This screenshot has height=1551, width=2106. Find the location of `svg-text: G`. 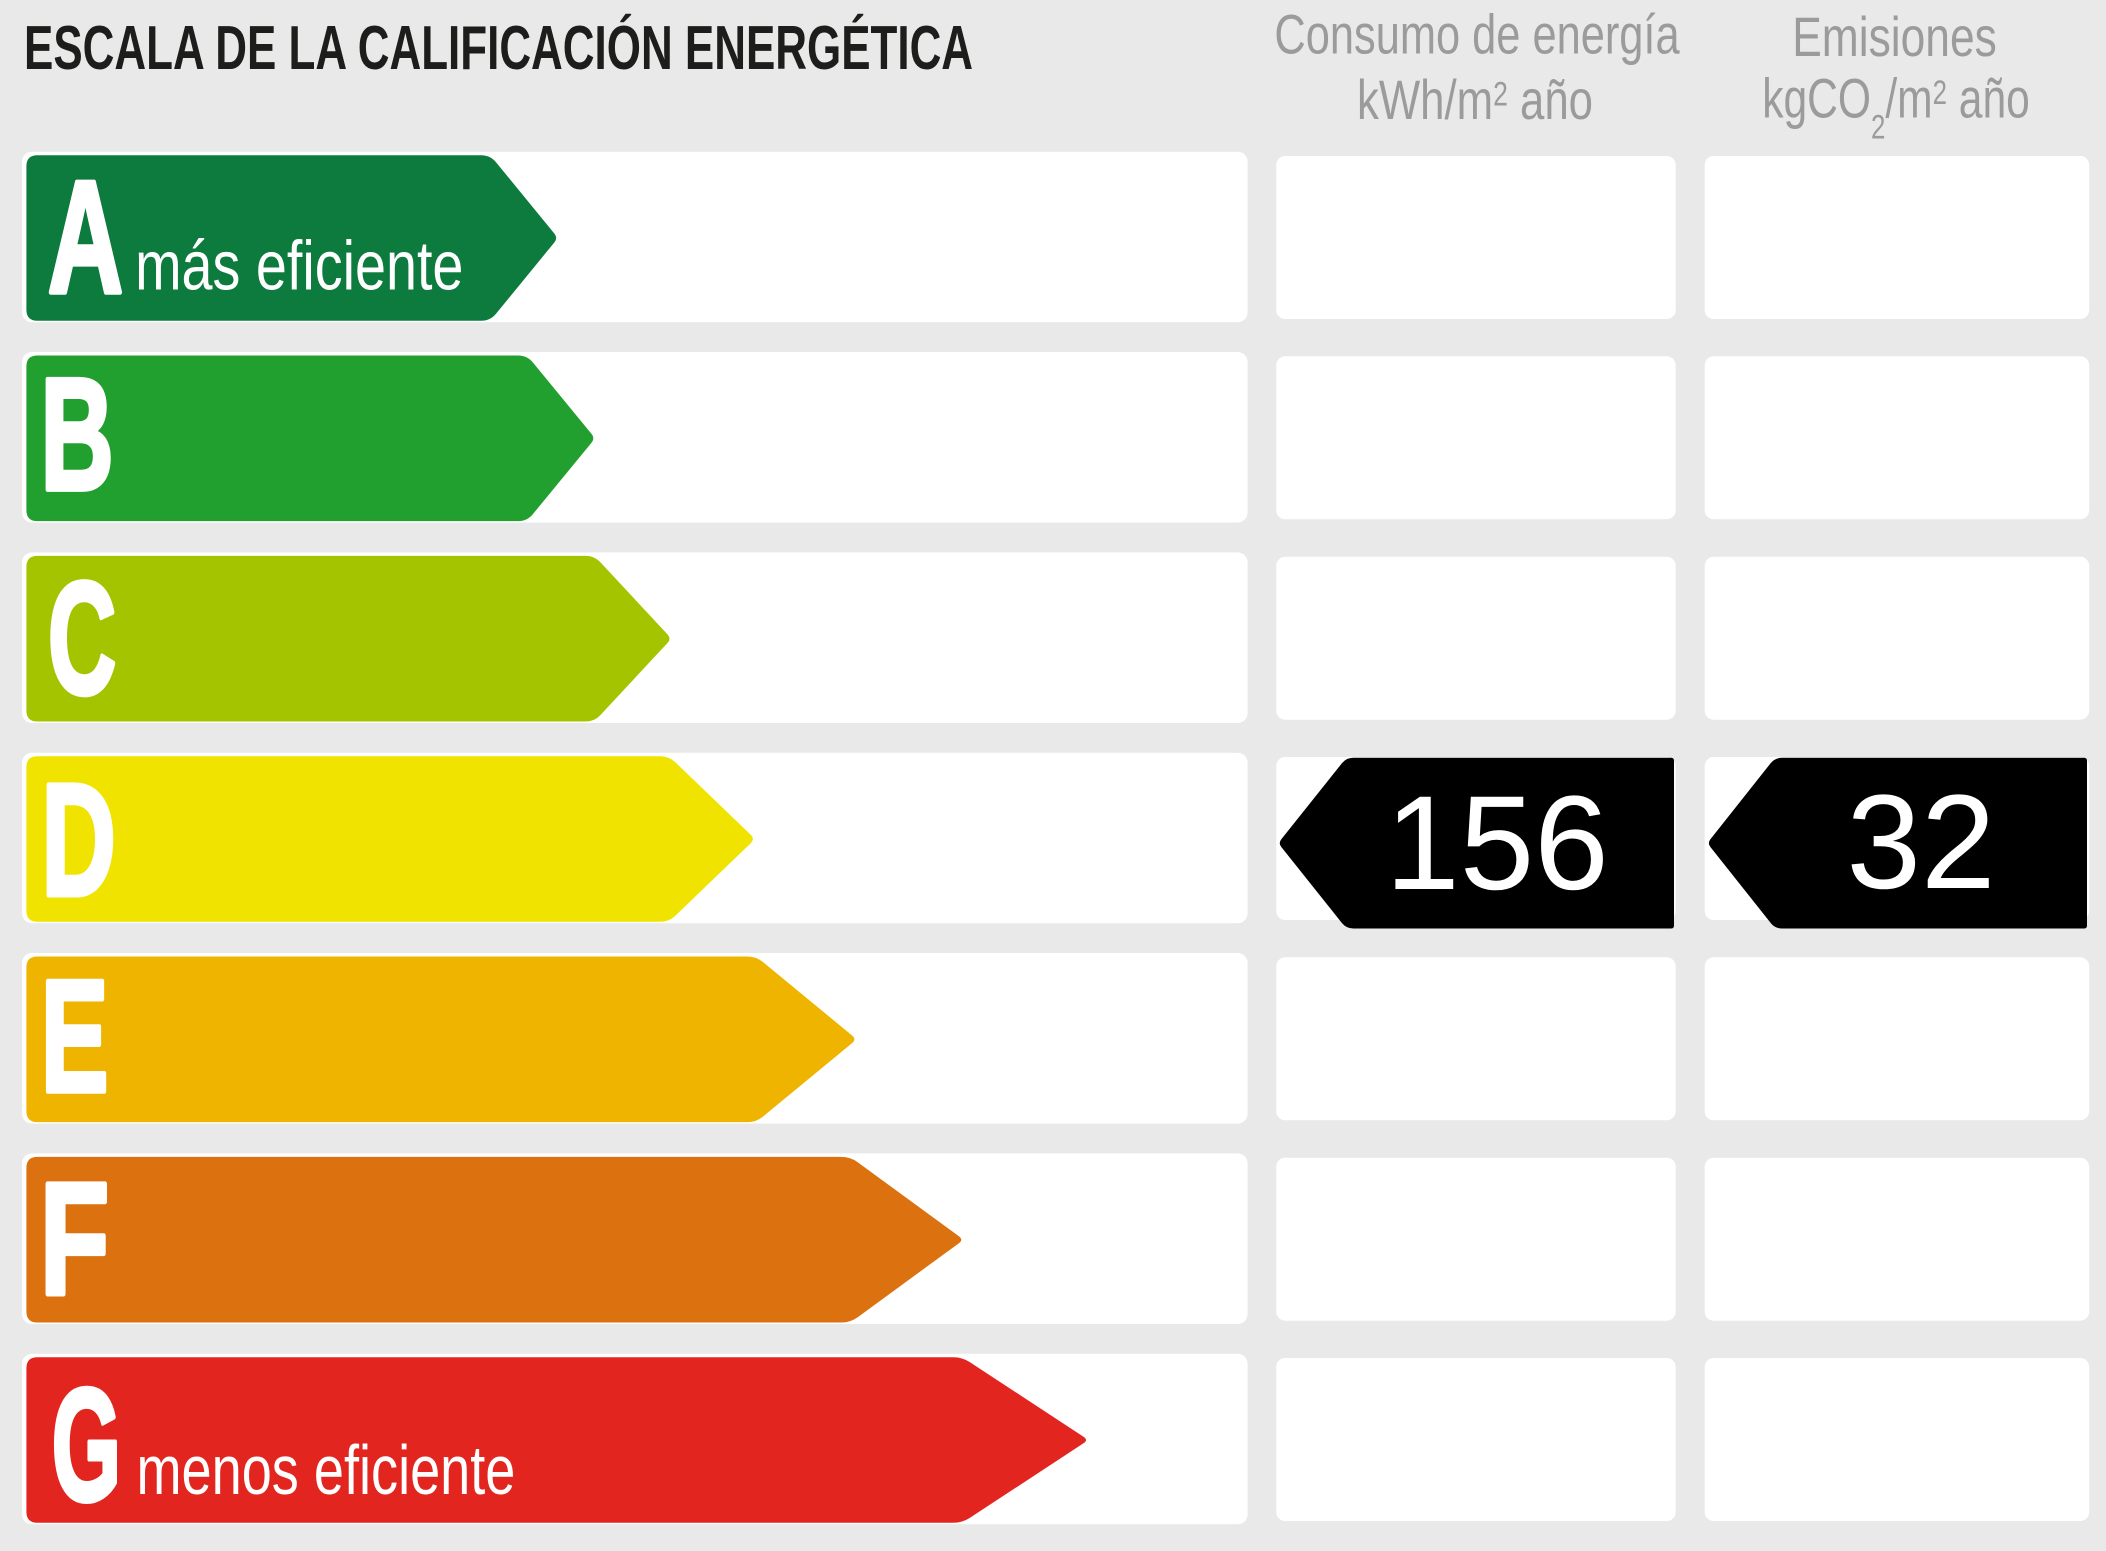

svg-text: G is located at coordinates (86, 1446).